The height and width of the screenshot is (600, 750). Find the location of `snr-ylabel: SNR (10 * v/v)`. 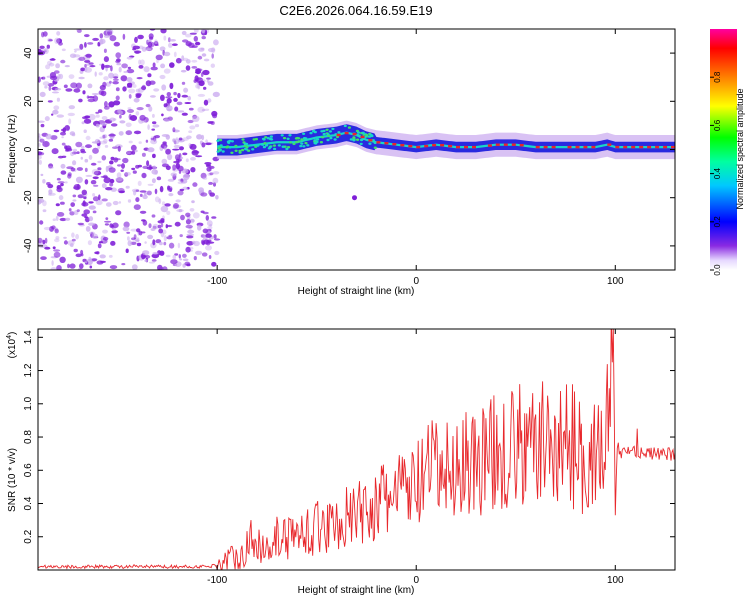

snr-ylabel: SNR (10 * v/v) is located at coordinates (12, 480).